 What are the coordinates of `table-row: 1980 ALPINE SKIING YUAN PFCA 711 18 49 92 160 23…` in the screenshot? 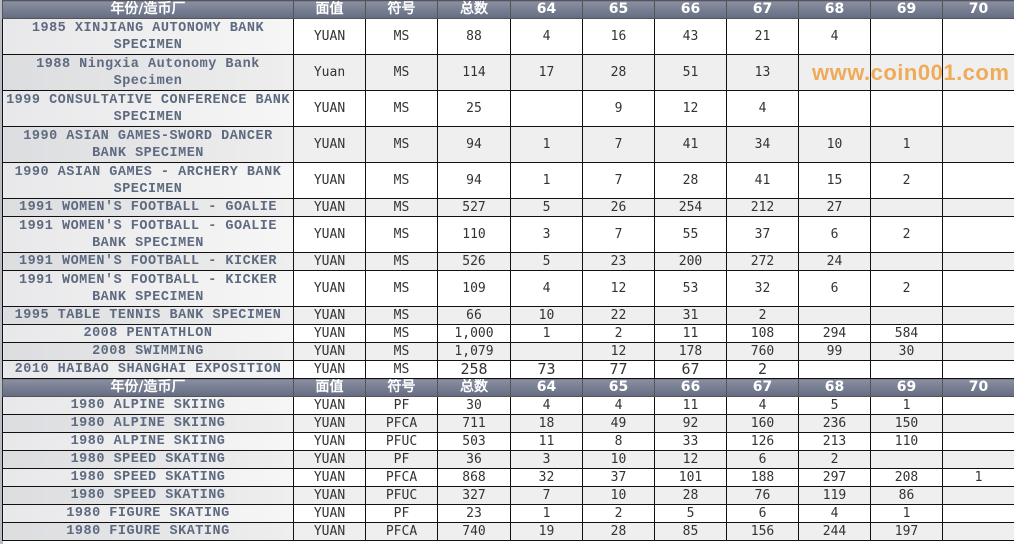 It's located at (508, 423).